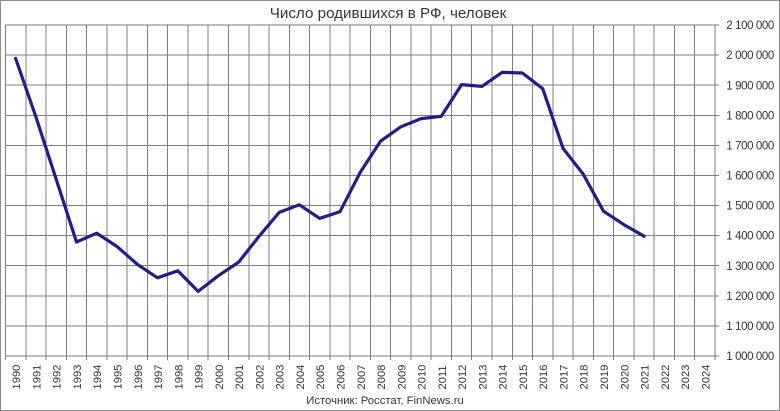 The height and width of the screenshot is (411, 780). Describe the element at coordinates (750, 116) in the screenshot. I see `svg-text: 1 800 000` at that location.